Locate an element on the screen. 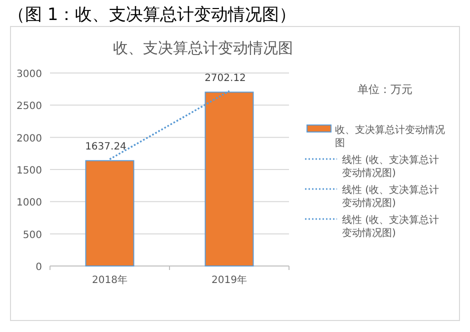  y-tick-label: 500 is located at coordinates (32, 235).